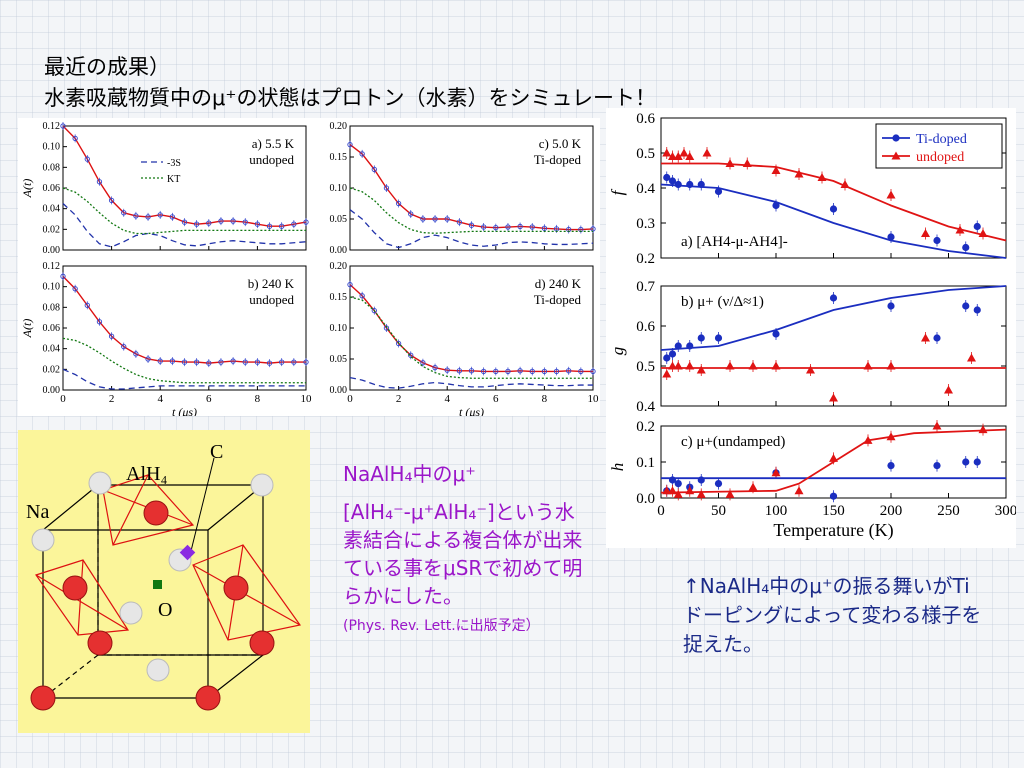 Image resolution: width=1024 pixels, height=768 pixels. I want to click on legend-undoped-label: undoped, so click(940, 157).